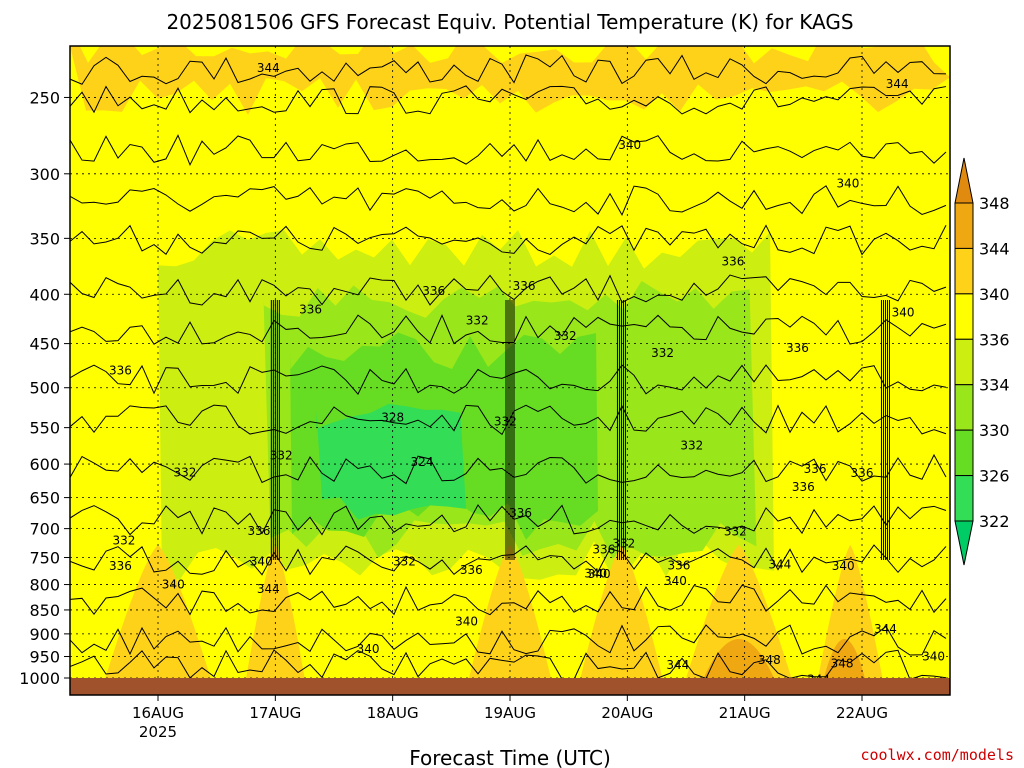 The height and width of the screenshot is (768, 1024). Describe the element at coordinates (44, 428) in the screenshot. I see `y-tick-label: 550` at that location.